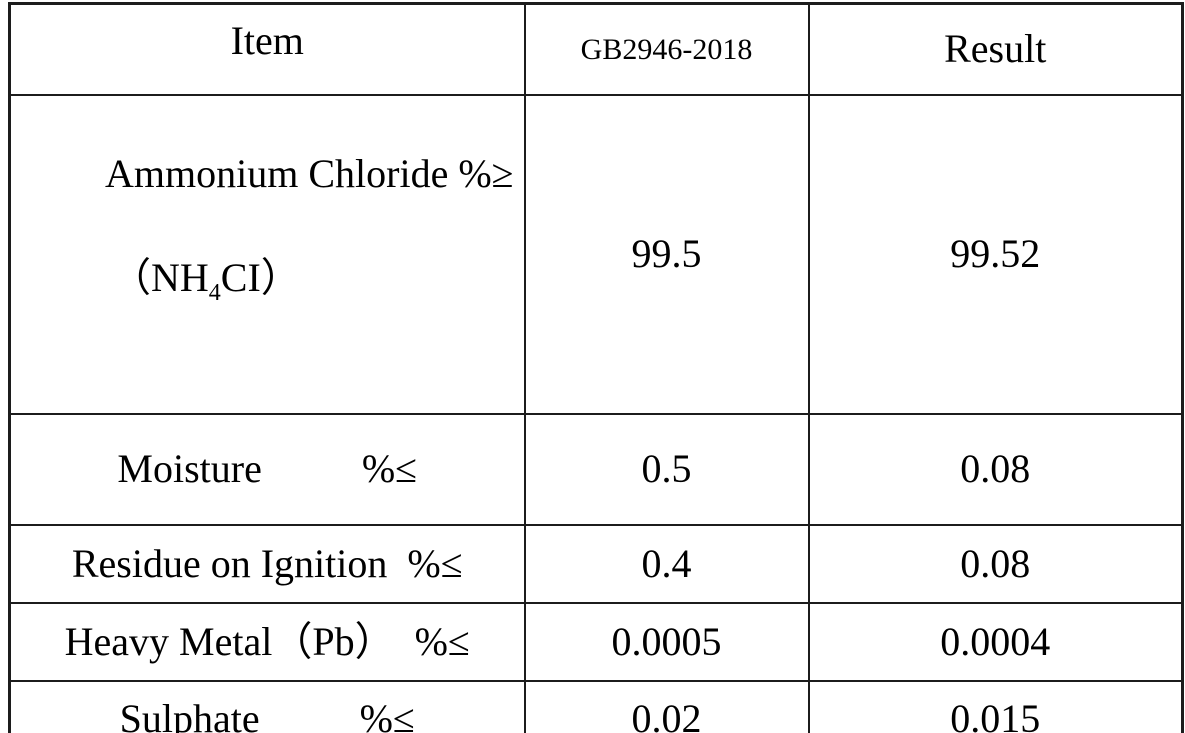  I want to click on standard-value-cell: 0.02, so click(666, 706).